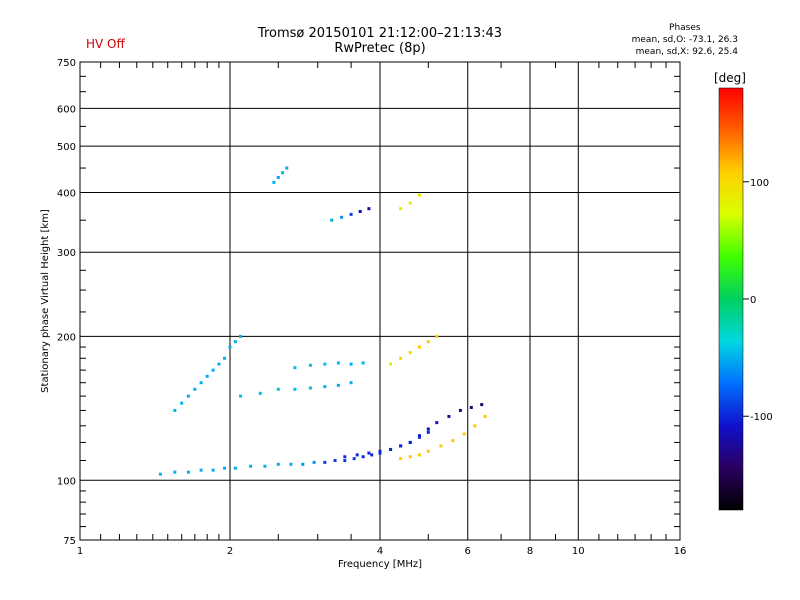 Image resolution: width=800 pixels, height=600 pixels. I want to click on y-tick-label: 750, so click(66, 63).